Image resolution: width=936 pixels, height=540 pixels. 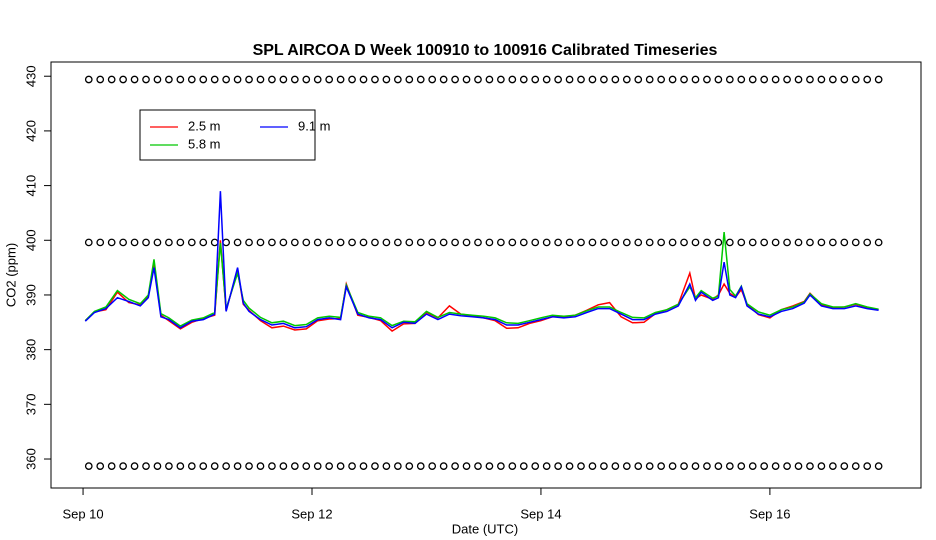 What do you see at coordinates (30, 350) in the screenshot?
I see `y-tick-label: 380` at bounding box center [30, 350].